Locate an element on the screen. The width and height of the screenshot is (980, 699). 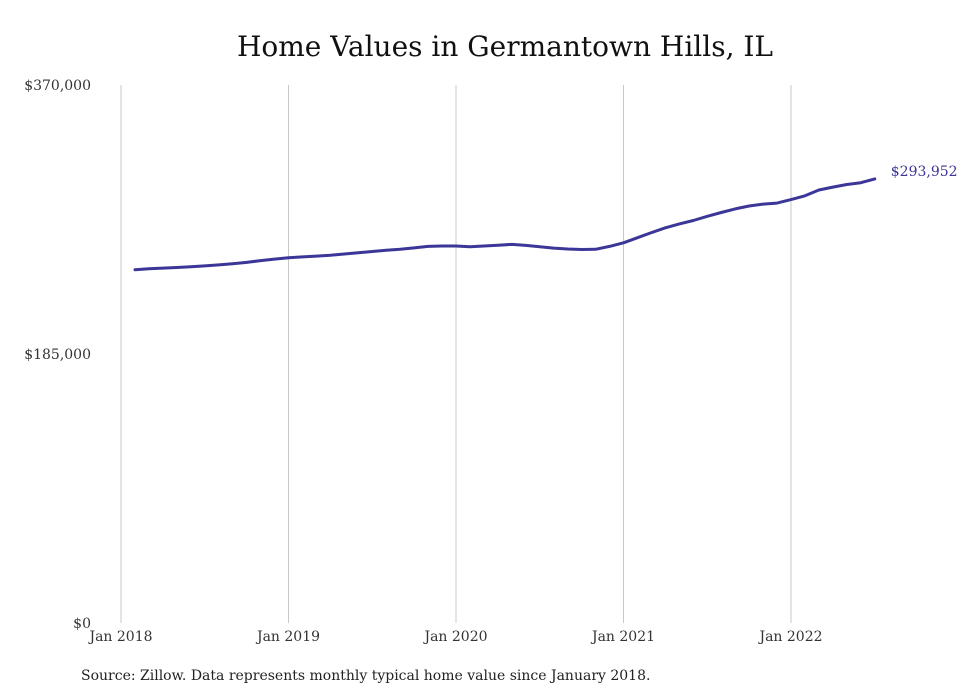
y-tick-label: $370,000 is located at coordinates (57, 86).